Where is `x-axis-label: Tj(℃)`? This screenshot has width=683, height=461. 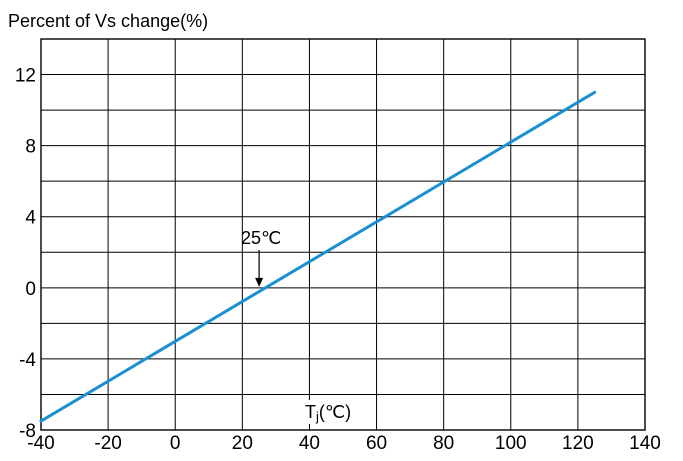
x-axis-label: Tj(℃) is located at coordinates (338, 412).